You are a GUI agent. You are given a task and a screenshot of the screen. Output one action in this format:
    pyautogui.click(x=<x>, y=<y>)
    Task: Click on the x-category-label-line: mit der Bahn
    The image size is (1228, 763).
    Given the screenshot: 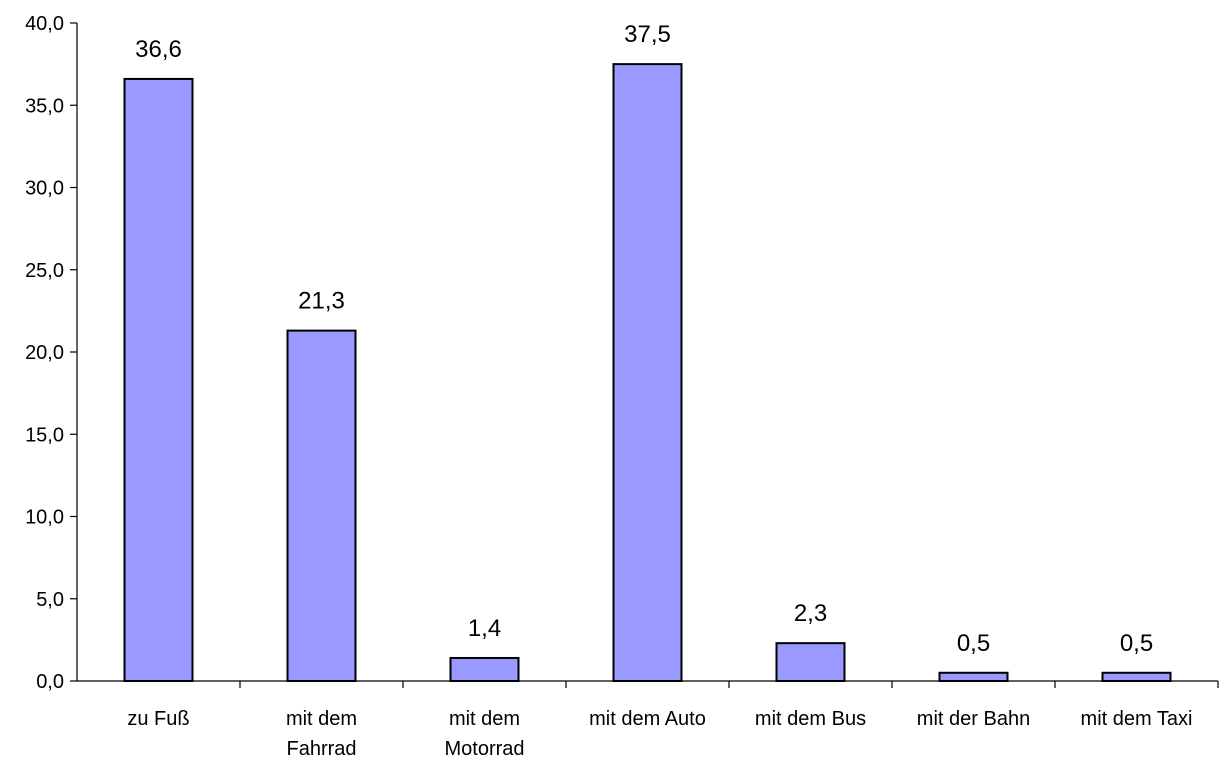 What is the action you would take?
    pyautogui.click(x=973, y=719)
    